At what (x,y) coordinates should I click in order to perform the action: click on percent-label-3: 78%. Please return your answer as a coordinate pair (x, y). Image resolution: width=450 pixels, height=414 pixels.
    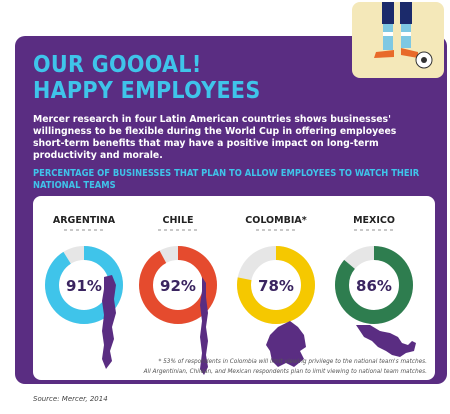
    Looking at the image, I should click on (276, 286).